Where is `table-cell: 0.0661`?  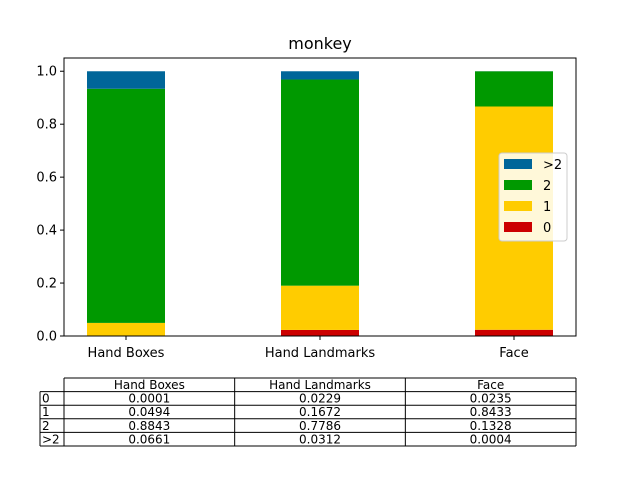
table-cell: 0.0661 is located at coordinates (149, 439).